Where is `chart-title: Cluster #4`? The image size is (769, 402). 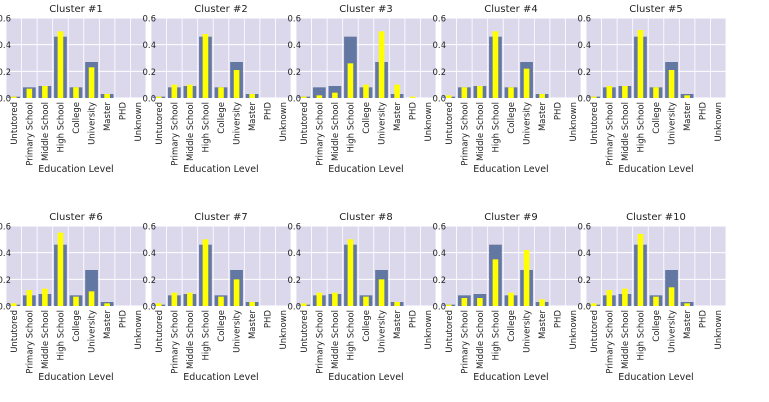
chart-title: Cluster #4 is located at coordinates (510, 9).